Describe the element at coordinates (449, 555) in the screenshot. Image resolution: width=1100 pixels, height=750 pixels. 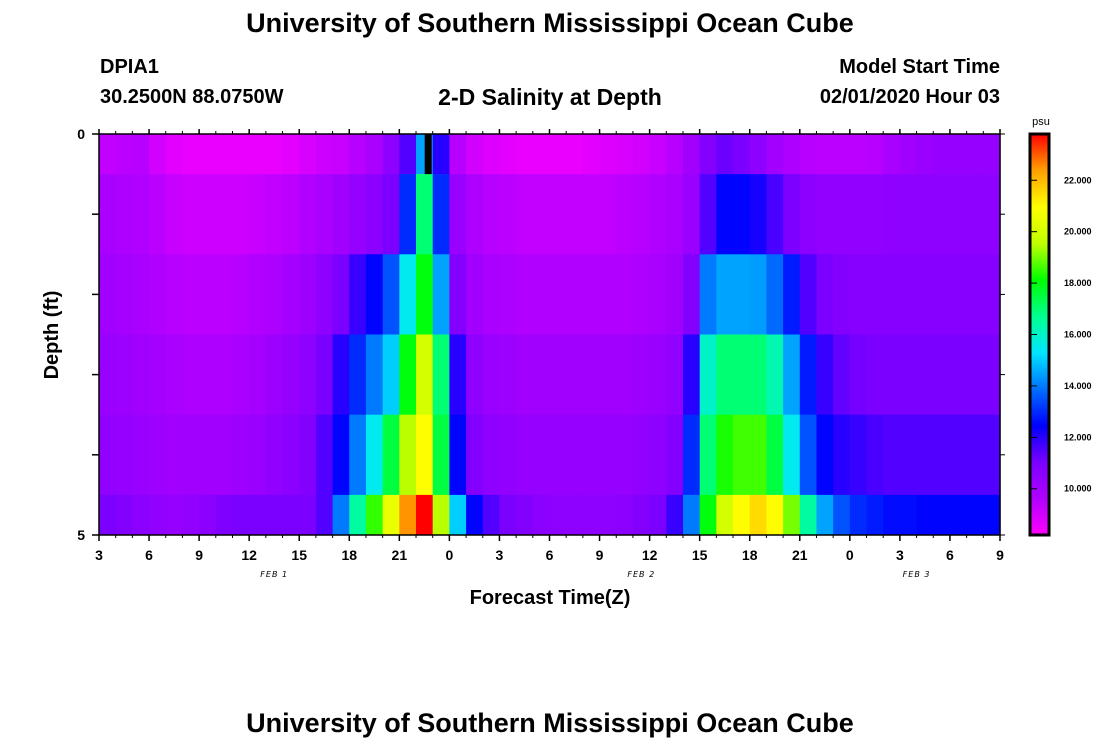
I see `x-tick-label: 0` at that location.